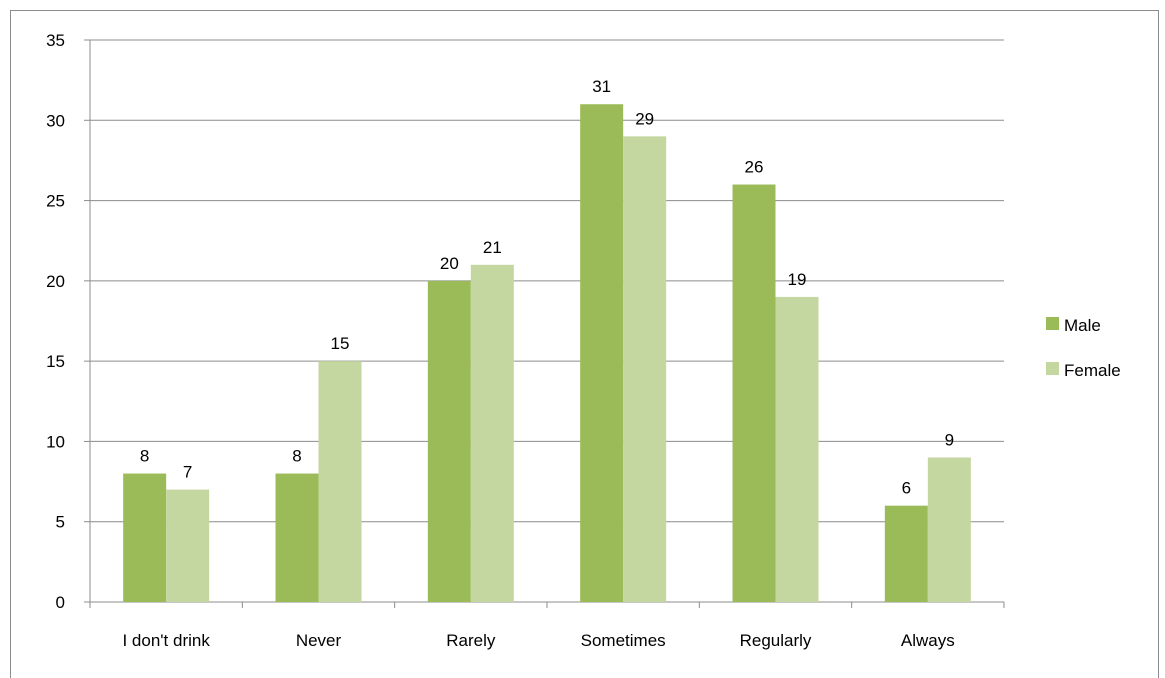 Image resolution: width=1165 pixels, height=678 pixels. Describe the element at coordinates (1083, 348) in the screenshot. I see `legend: Male Female` at that location.